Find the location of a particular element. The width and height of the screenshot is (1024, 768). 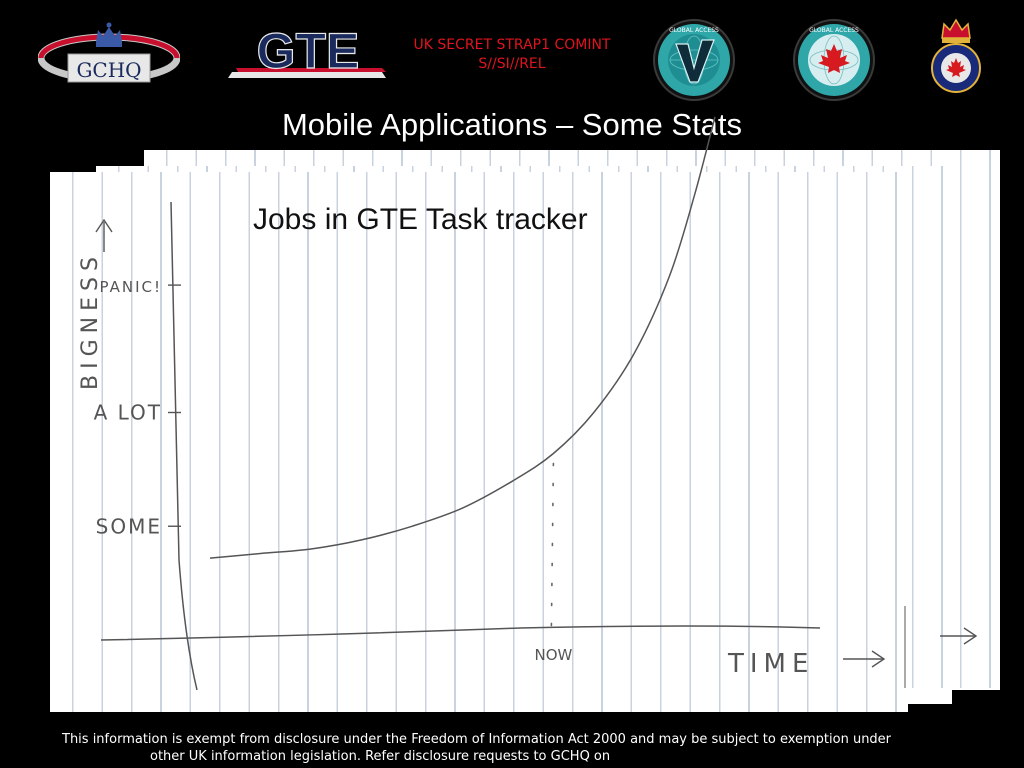

gte-logo: GTE is located at coordinates (307, 53).